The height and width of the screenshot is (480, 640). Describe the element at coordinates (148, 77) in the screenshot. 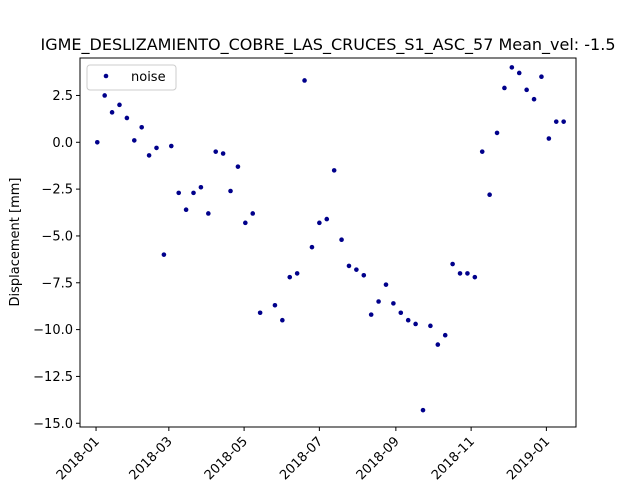

I see `legend-label-noise: noise` at that location.